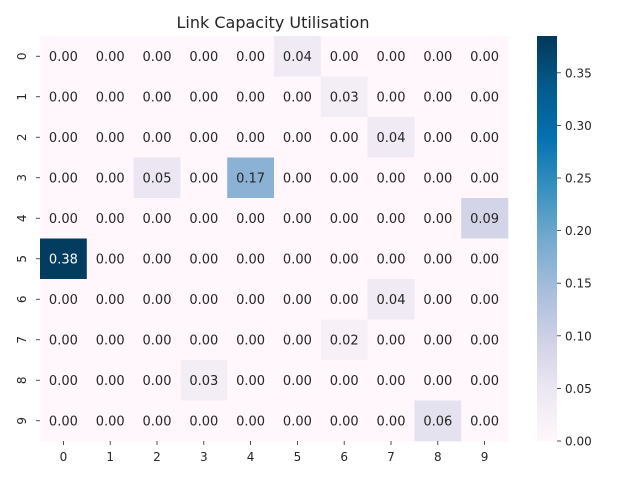 This screenshot has height=480, width=640. Describe the element at coordinates (578, 389) in the screenshot. I see `colorbar-tick-label: 0.05` at that location.